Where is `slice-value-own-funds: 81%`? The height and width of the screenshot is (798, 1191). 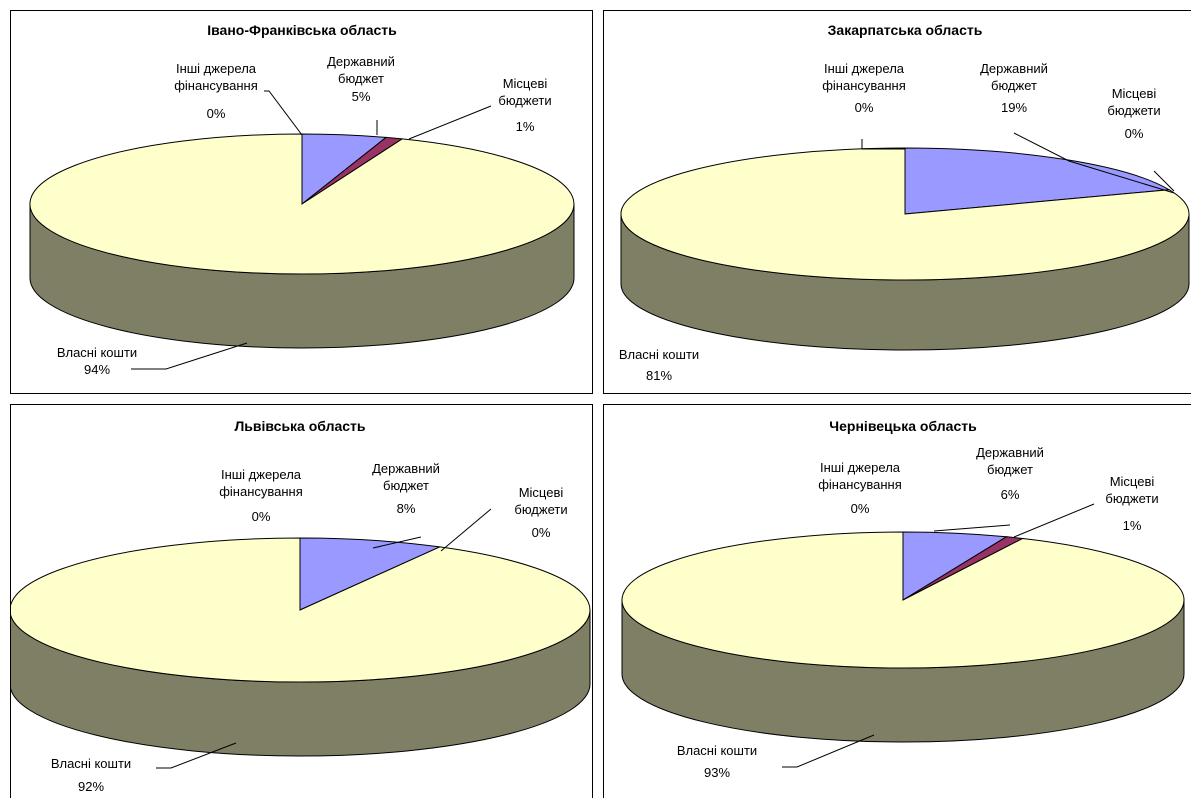
slice-value-own-funds: 81% is located at coordinates (659, 375).